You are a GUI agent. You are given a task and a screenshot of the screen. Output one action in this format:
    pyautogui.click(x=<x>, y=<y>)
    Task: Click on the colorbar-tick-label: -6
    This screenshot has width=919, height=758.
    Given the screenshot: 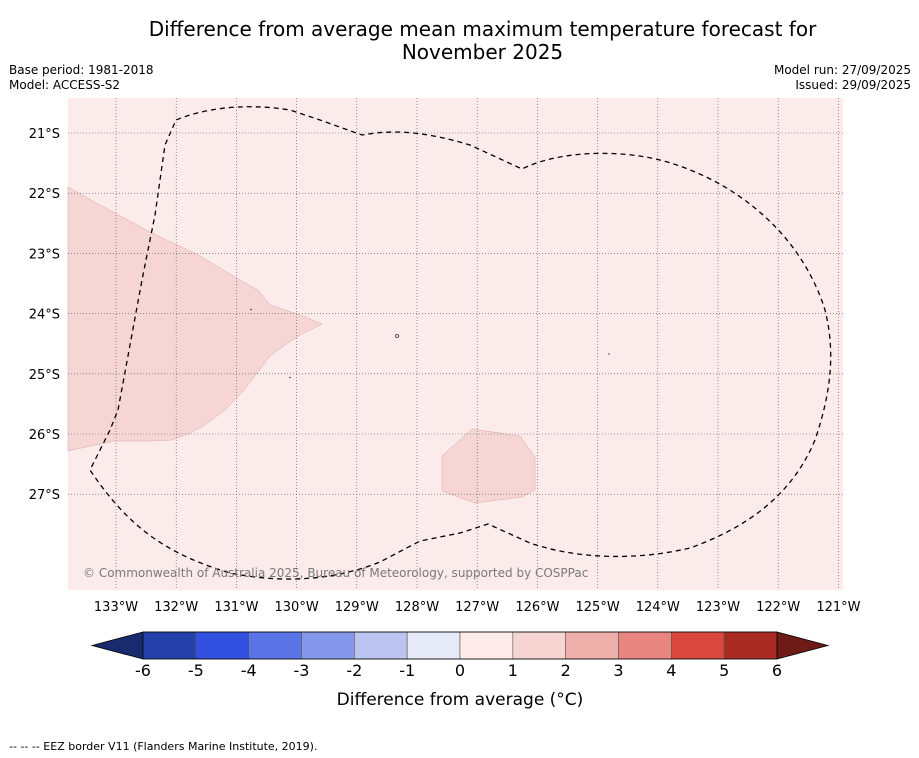 What is the action you would take?
    pyautogui.click(x=143, y=670)
    